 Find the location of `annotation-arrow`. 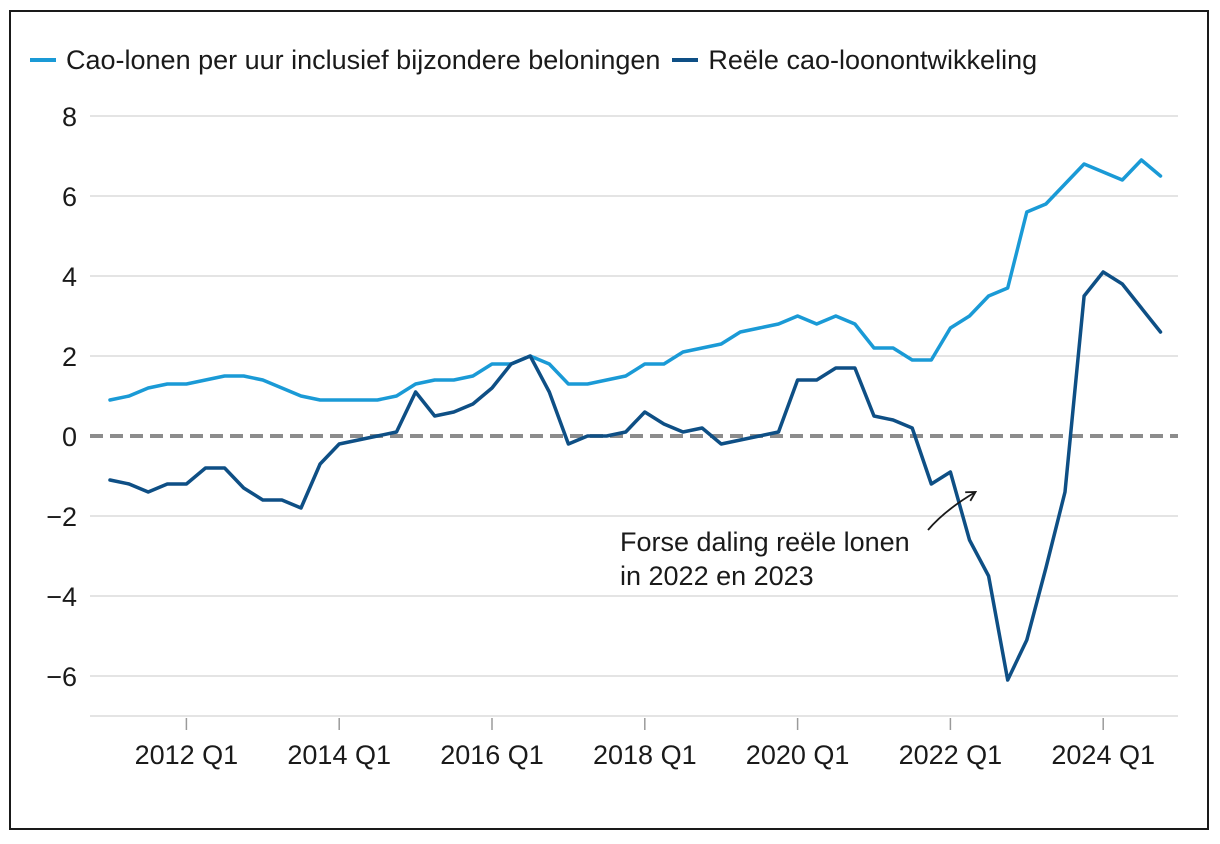

annotation-arrow is located at coordinates (952, 511).